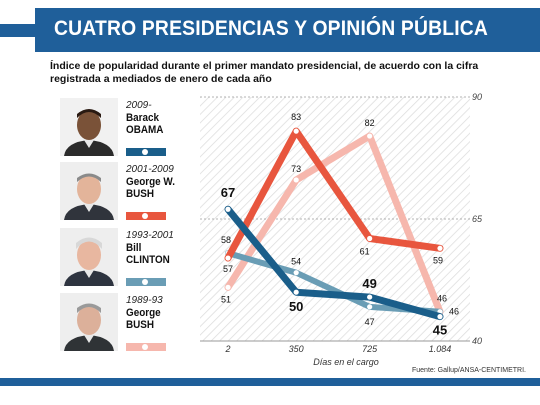 Image resolution: width=540 pixels, height=405 pixels. Describe the element at coordinates (150, 235) in the screenshot. I see `legend-years: 1993-2001` at that location.